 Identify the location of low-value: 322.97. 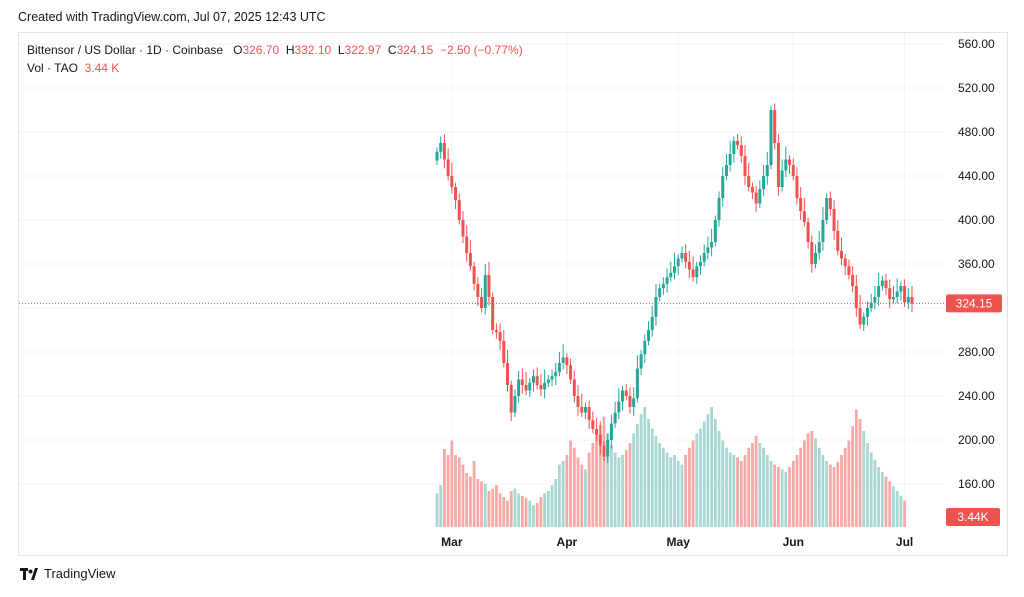
(363, 50).